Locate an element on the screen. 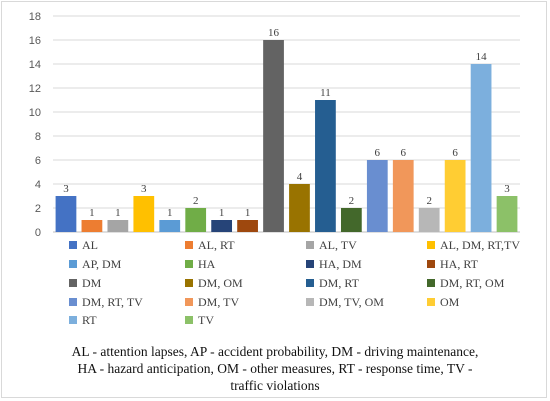  legend-label: DM, RT, OM is located at coordinates (472, 283).